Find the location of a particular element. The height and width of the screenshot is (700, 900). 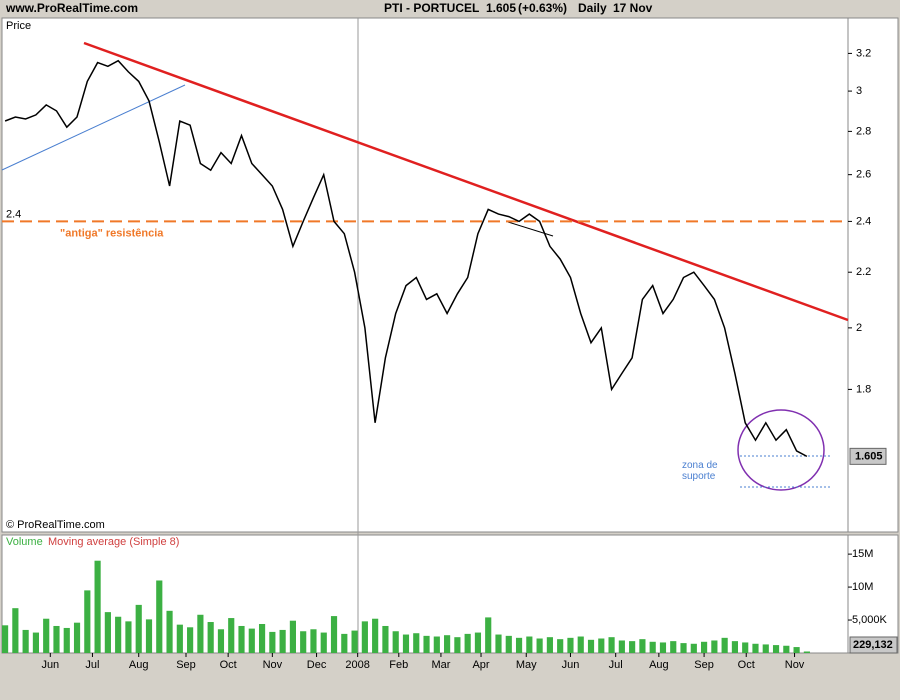

volume-label: Volume is located at coordinates (24, 542).